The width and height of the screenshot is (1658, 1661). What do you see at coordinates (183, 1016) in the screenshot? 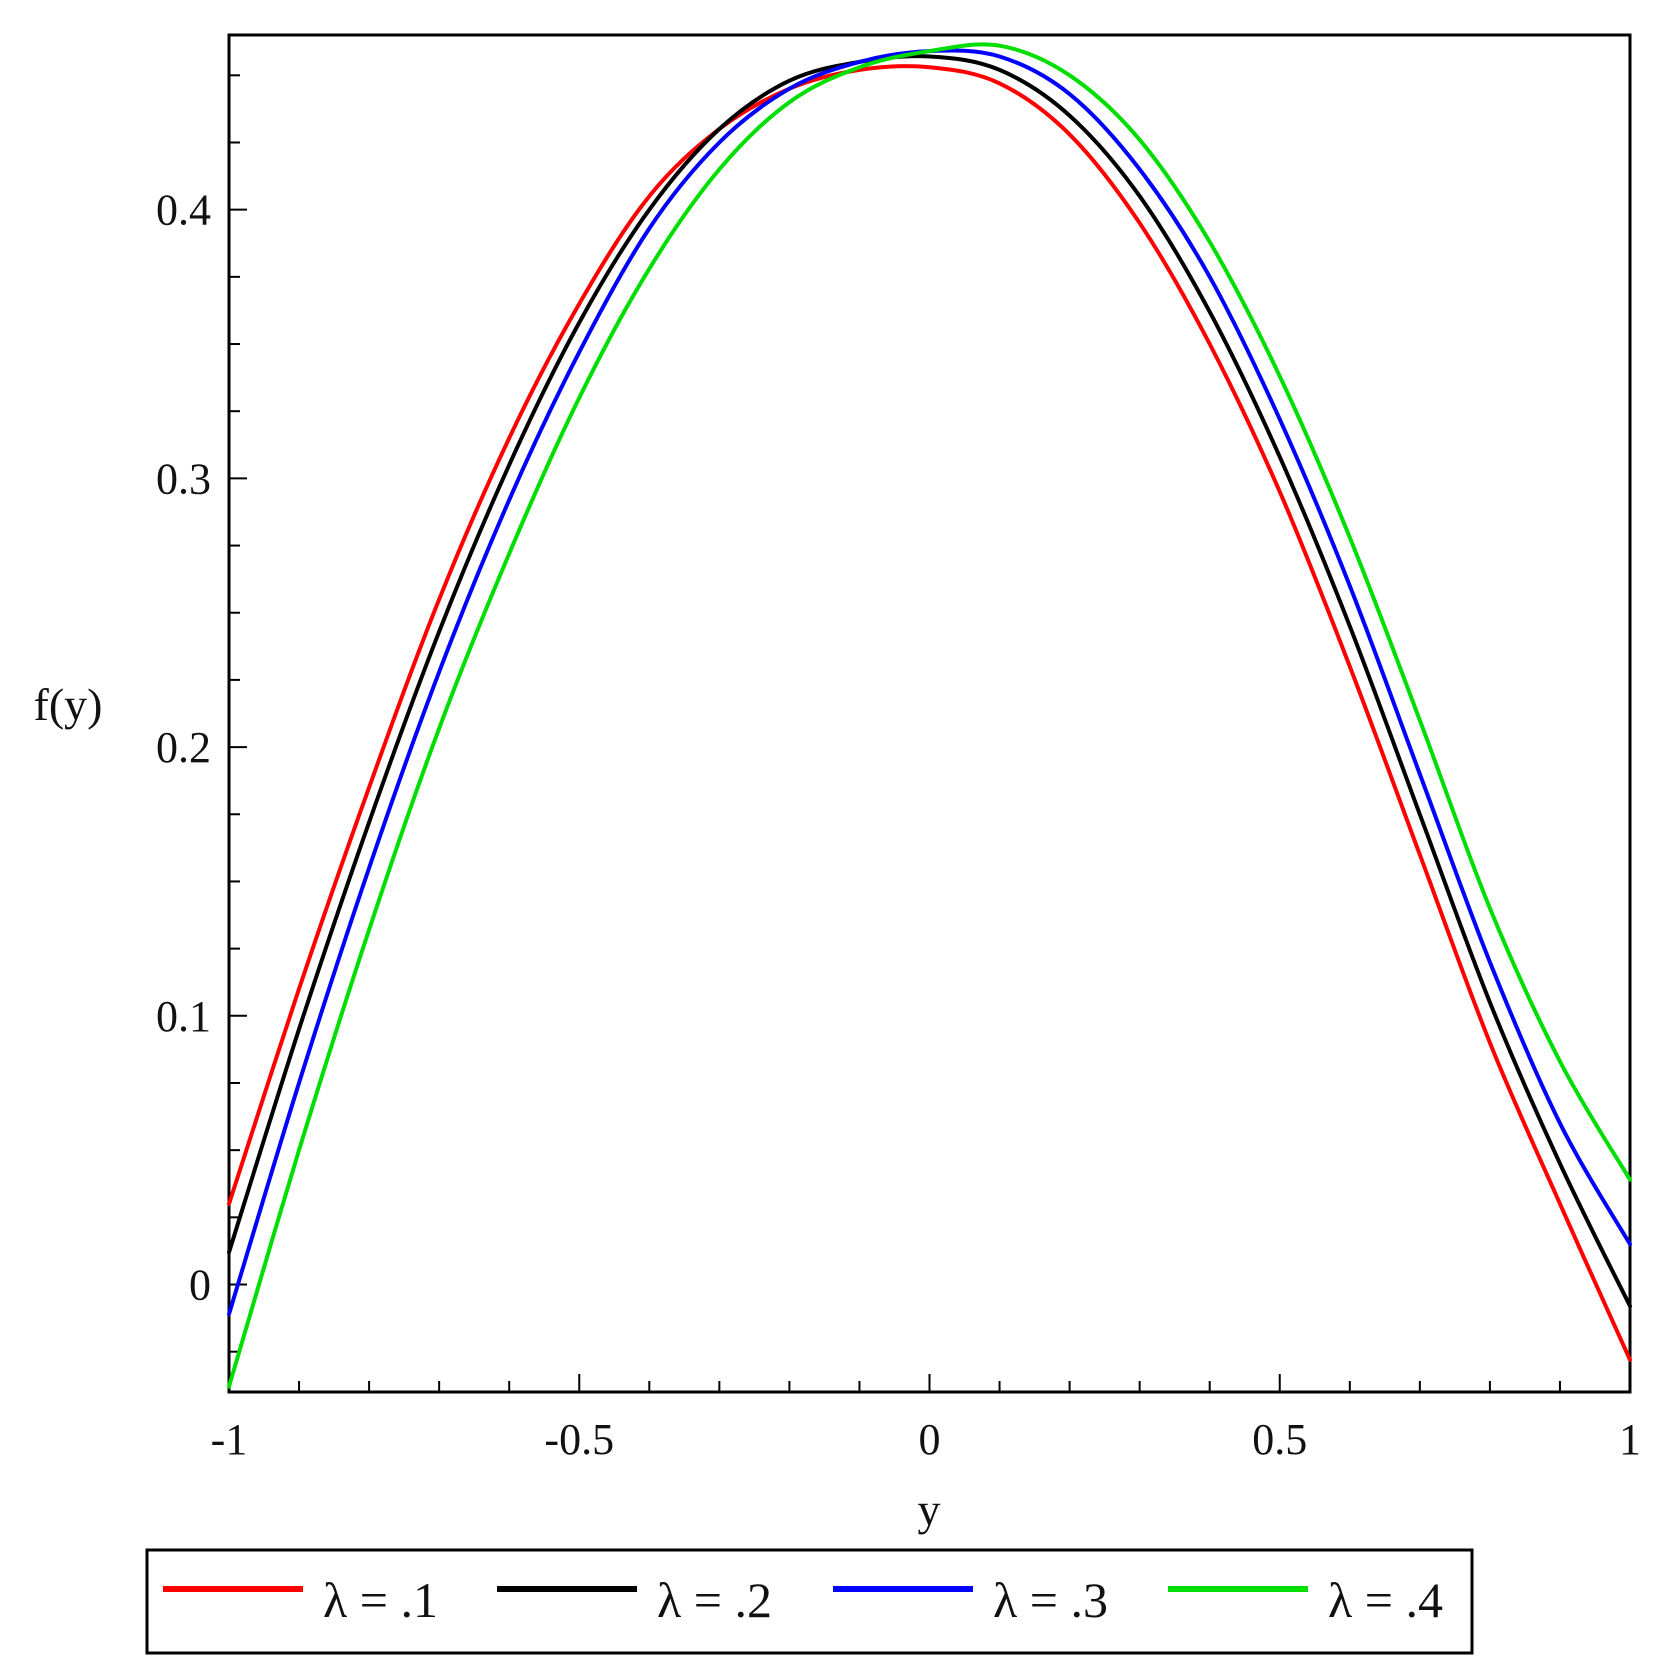
I see `y-tick-label: 0.1` at bounding box center [183, 1016].